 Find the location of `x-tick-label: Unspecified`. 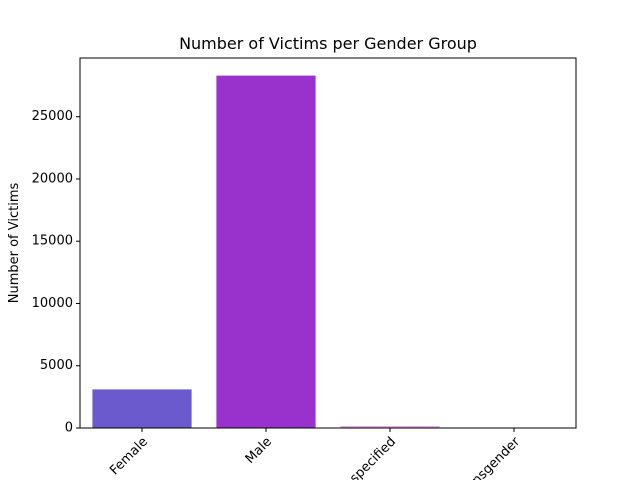

x-tick-label: Unspecified is located at coordinates (367, 457).